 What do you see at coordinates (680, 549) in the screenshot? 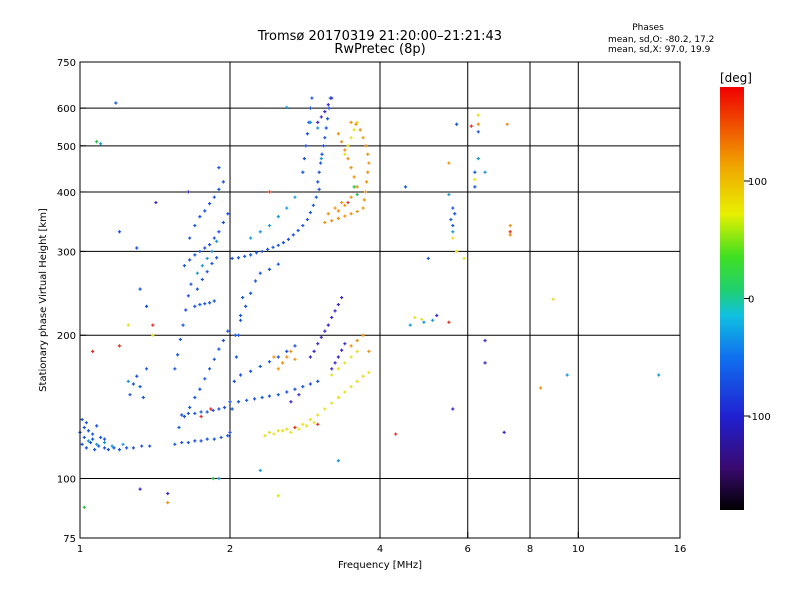
I see `x-tick-label: 16` at bounding box center [680, 549].